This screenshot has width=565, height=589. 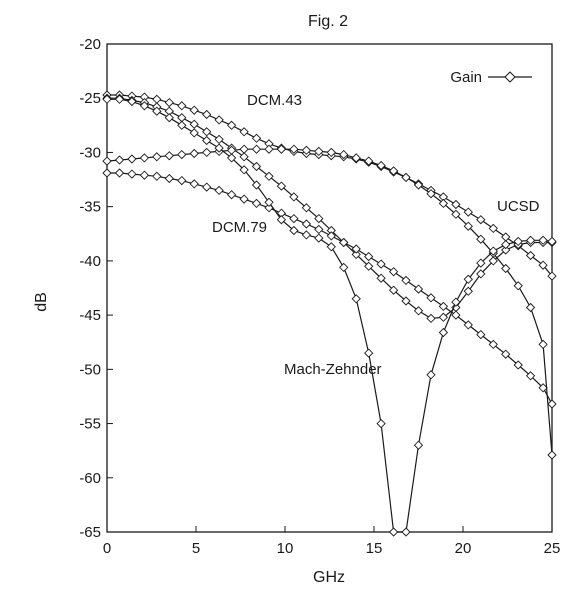 I want to click on y-tick-label: -55, so click(x=90, y=424).